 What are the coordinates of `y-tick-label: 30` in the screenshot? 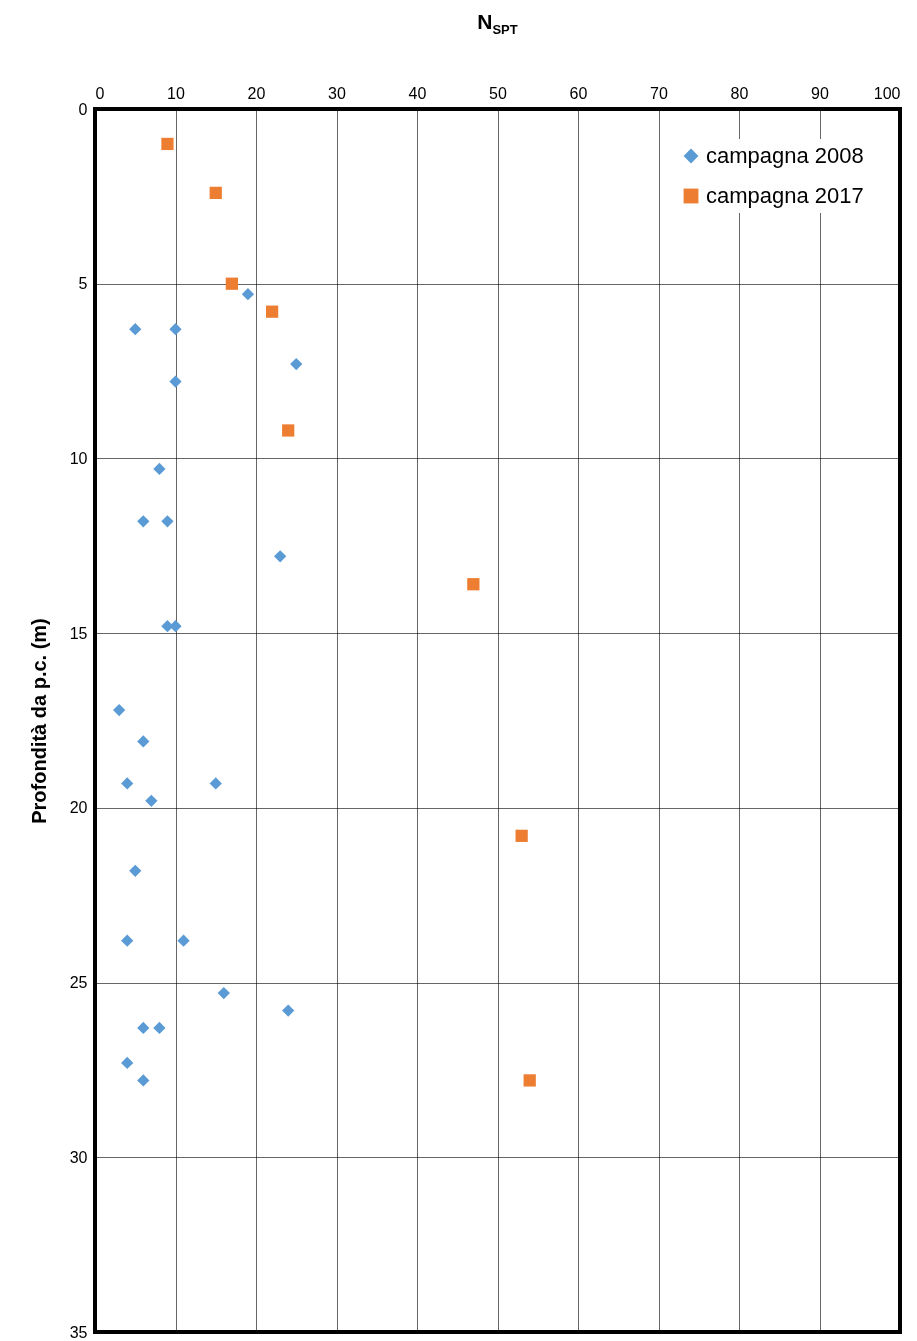 It's located at (78, 1157).